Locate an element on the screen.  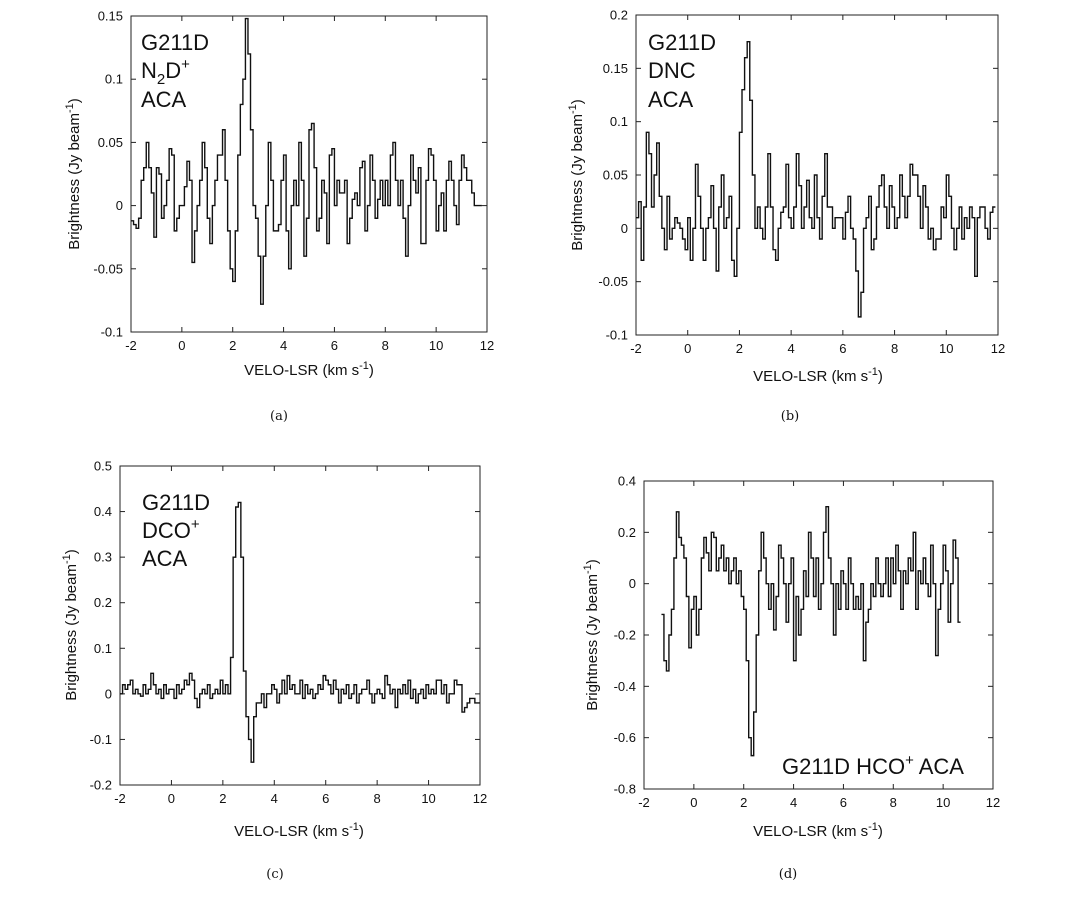
panel-a-caption: (a) is located at coordinates (279, 416).